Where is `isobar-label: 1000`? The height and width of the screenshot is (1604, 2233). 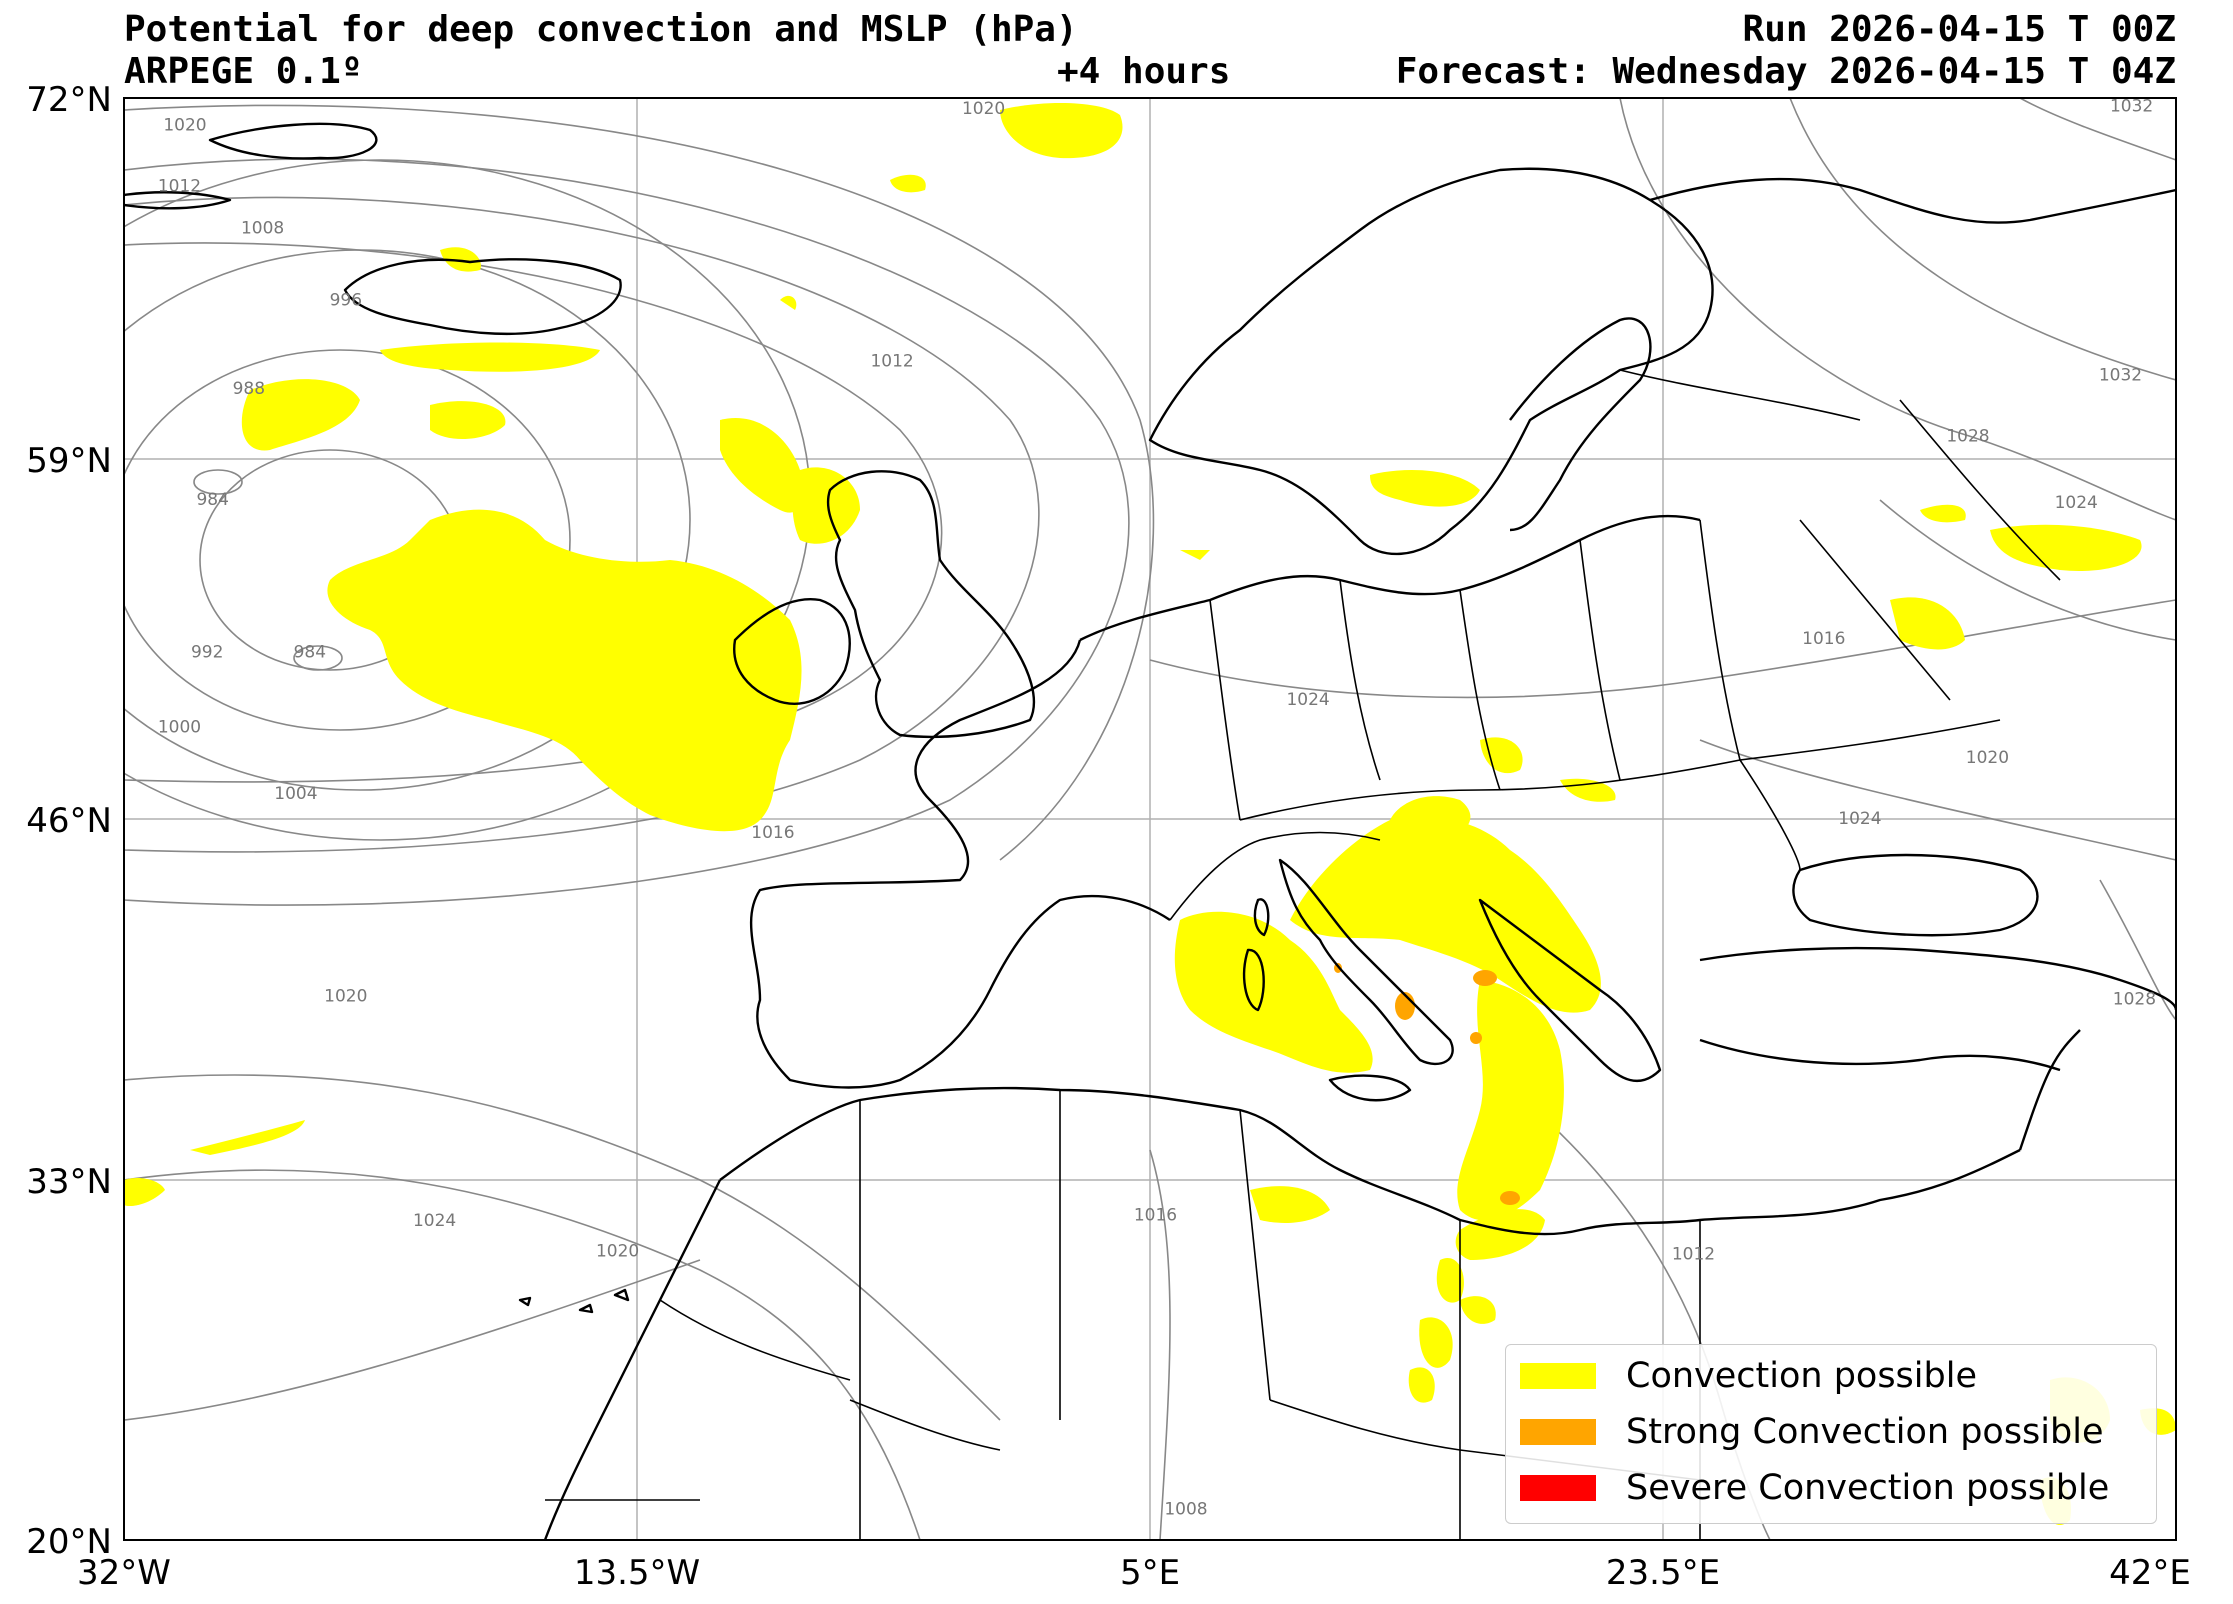
isobar-label: 1000 is located at coordinates (179, 728).